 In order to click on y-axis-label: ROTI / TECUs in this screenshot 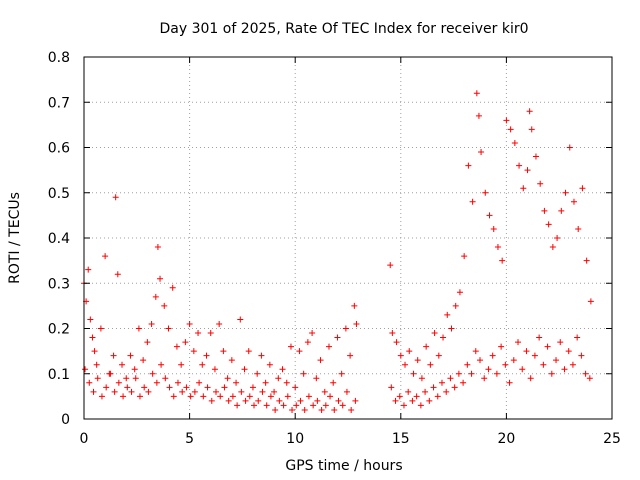, I will do `click(15, 238)`.